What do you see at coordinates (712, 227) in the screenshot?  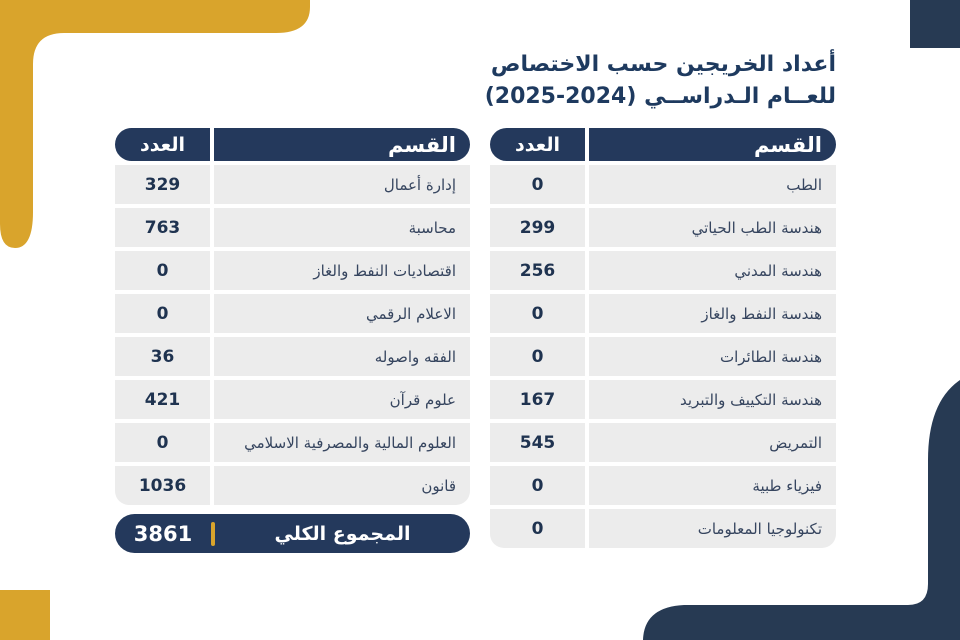 I see `dept-cell: هندسة الطب الحياتي` at bounding box center [712, 227].